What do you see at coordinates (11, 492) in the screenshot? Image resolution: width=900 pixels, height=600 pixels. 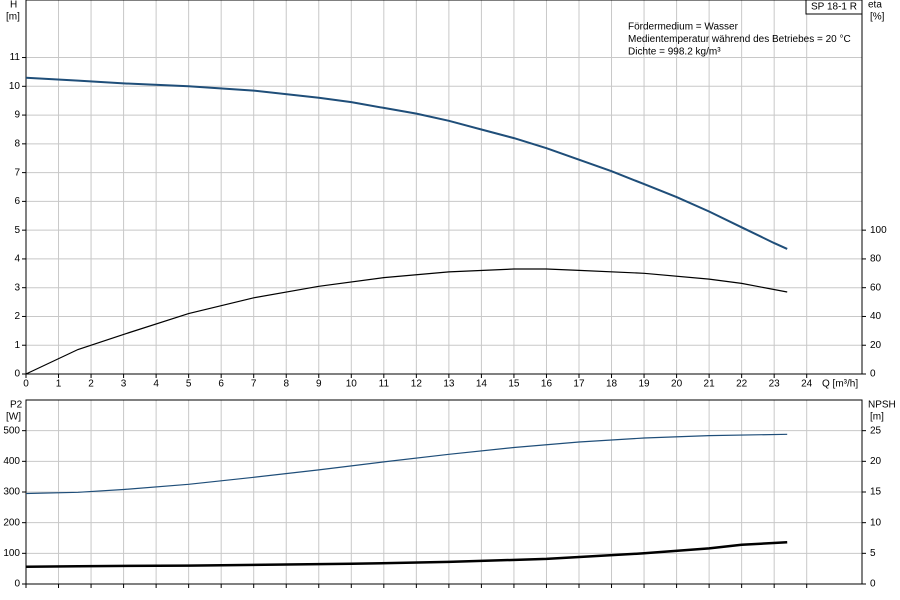 I see `y-tick-label: 300` at bounding box center [11, 492].